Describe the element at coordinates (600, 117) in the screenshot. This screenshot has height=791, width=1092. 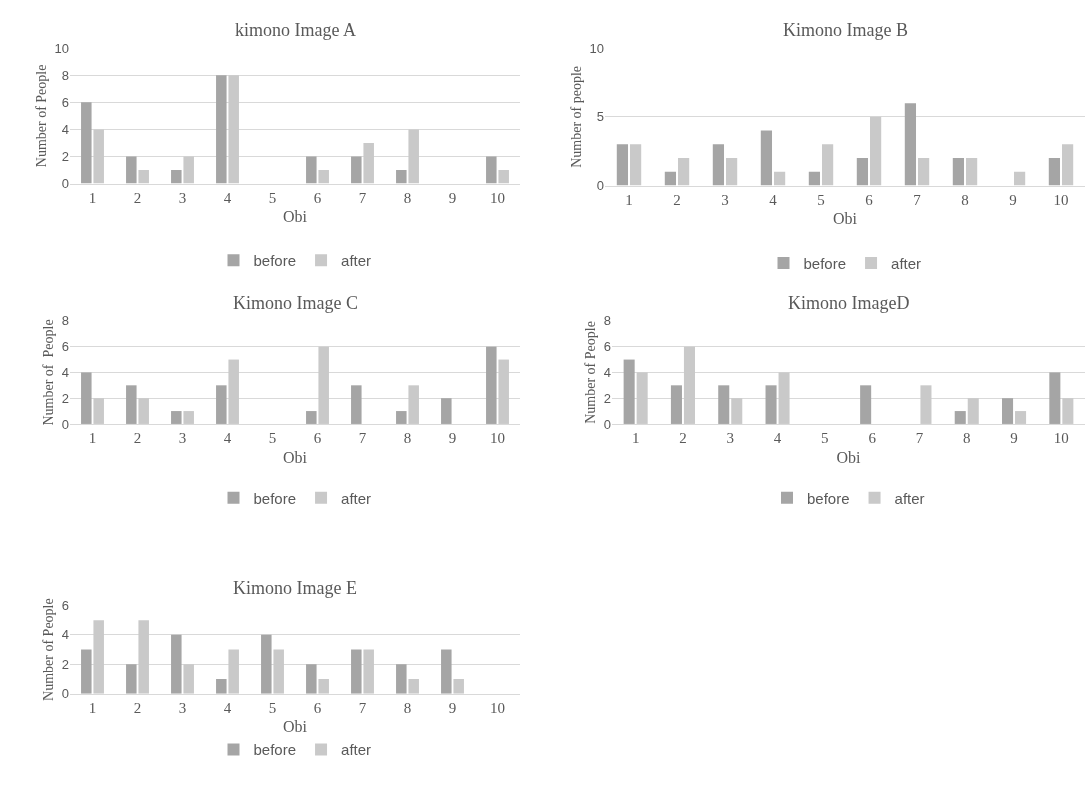
I see `y-tick-label: 5` at that location.